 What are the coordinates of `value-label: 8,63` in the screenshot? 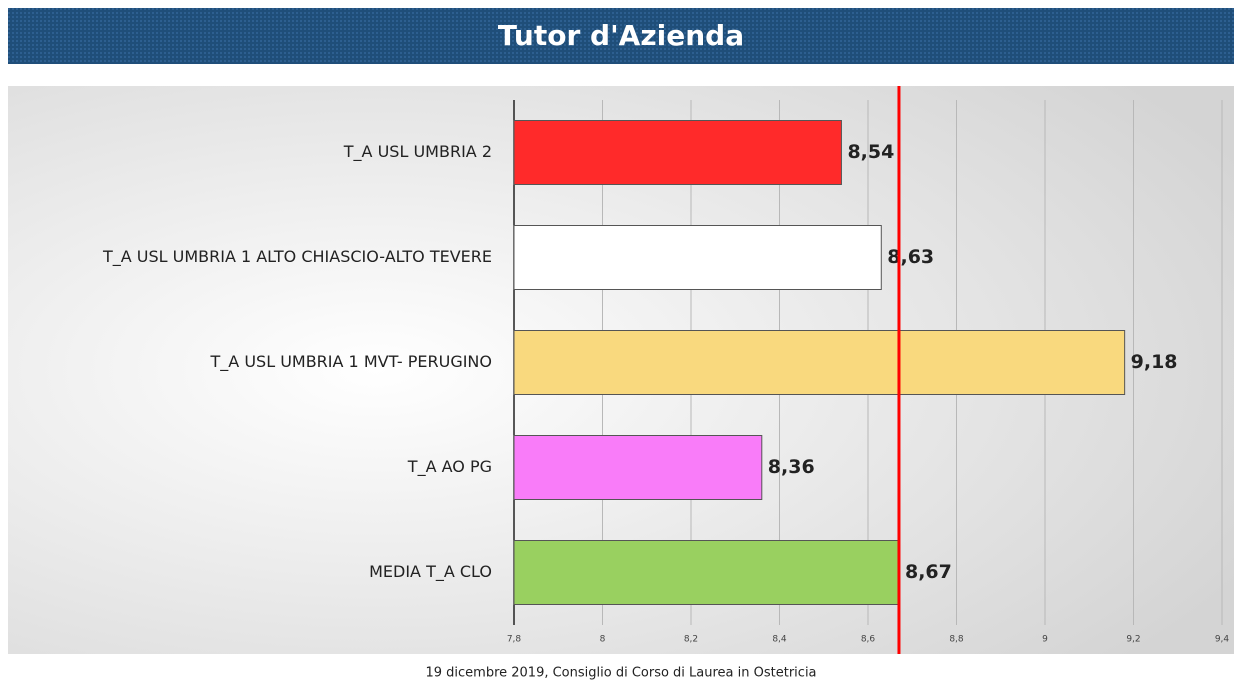 It's located at (910, 257).